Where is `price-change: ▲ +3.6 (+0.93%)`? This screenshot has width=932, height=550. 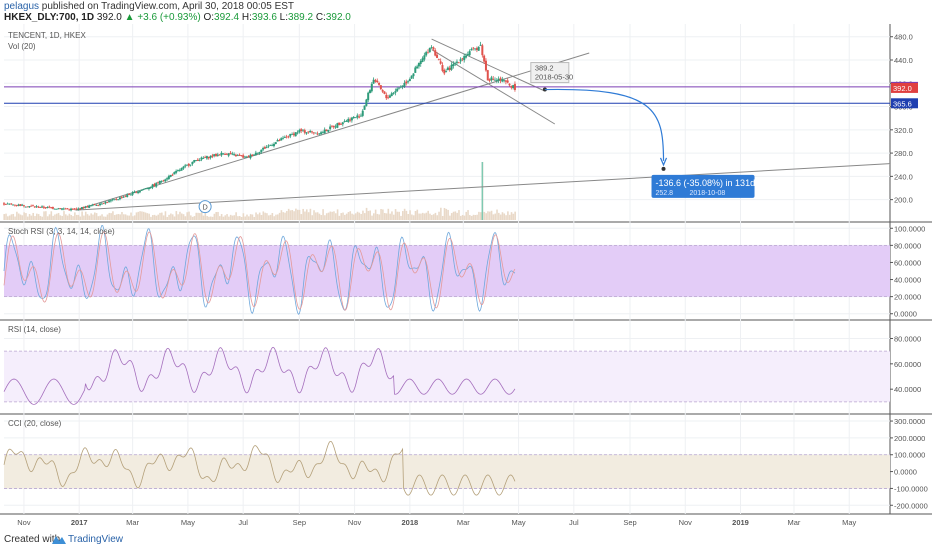
price-change: ▲ +3.6 (+0.93%) is located at coordinates (162, 17).